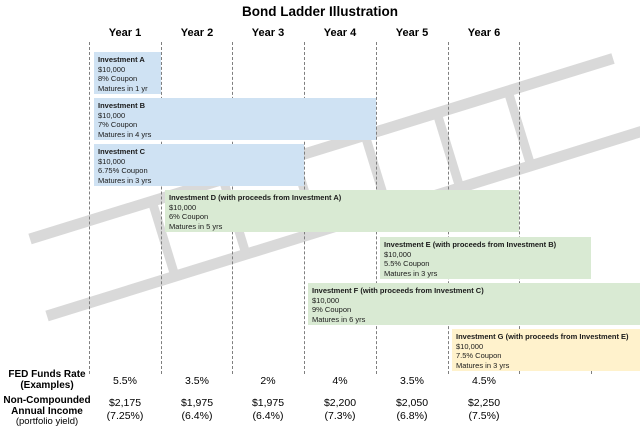 The image size is (640, 436). I want to click on income-year-4: $2,200 (7.3%), so click(340, 409).